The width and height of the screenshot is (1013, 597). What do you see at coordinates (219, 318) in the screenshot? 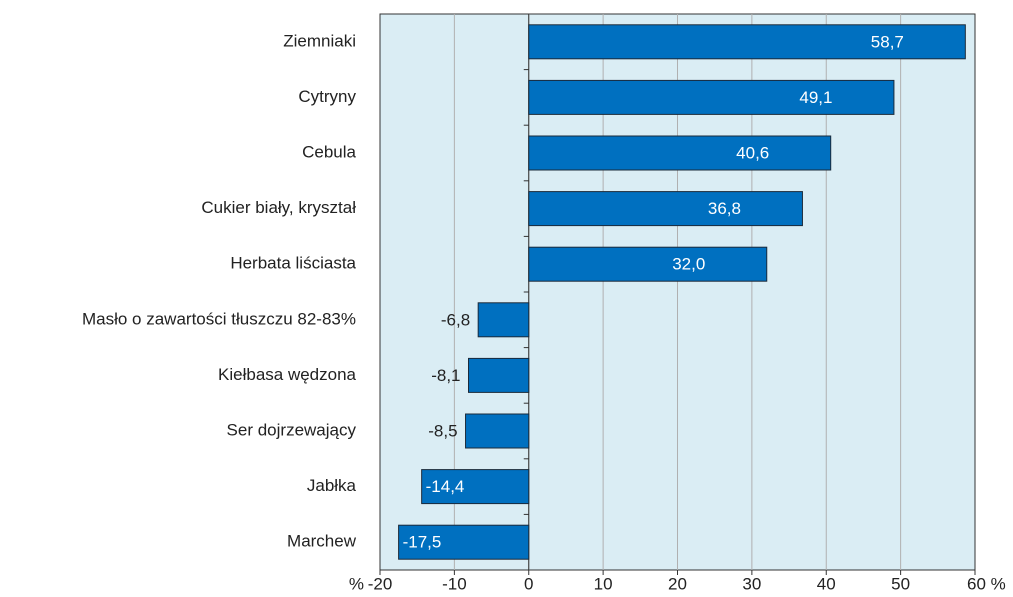
I see `y-tick-label: Masło o zawartości tłuszczu 82-83%` at bounding box center [219, 318].